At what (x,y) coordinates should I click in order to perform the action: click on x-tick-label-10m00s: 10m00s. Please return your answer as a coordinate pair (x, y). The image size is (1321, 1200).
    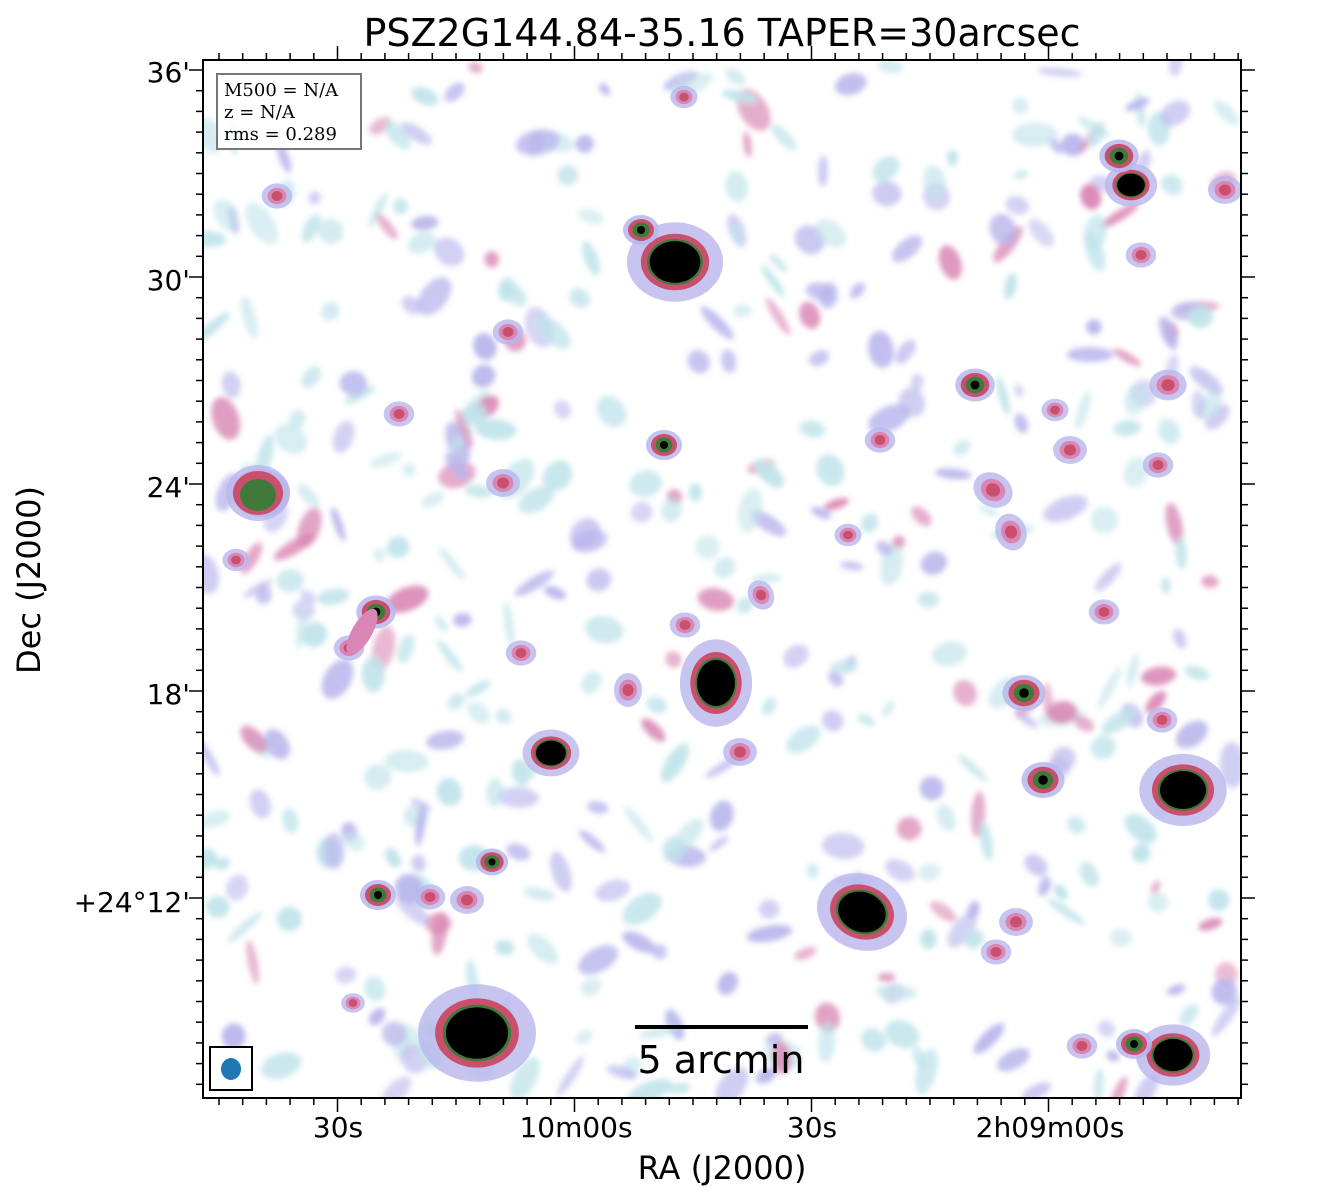
    Looking at the image, I should click on (575, 1127).